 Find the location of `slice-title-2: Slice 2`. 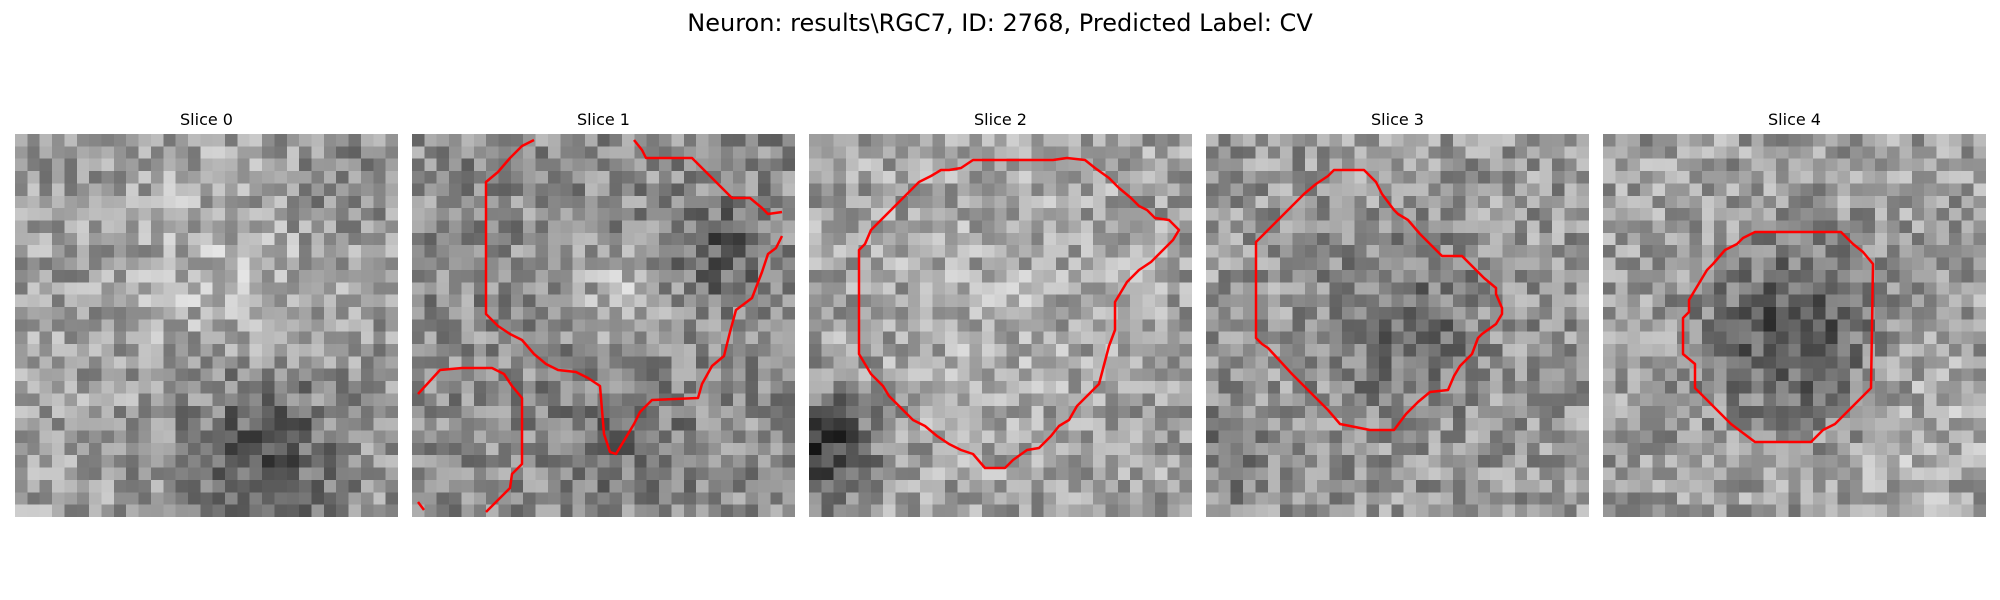

slice-title-2: Slice 2 is located at coordinates (1000, 119).